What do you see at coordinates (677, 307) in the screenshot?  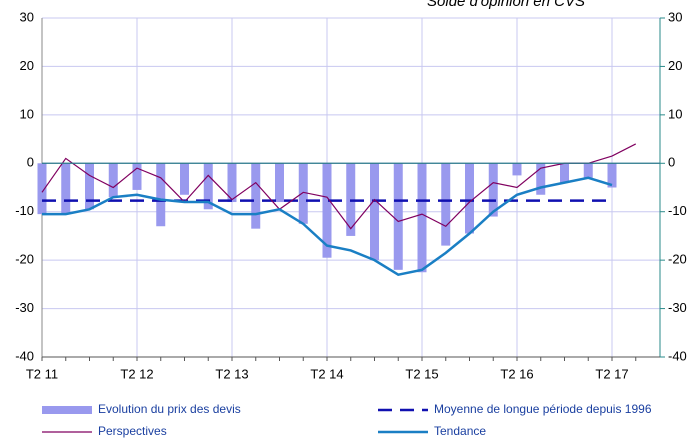 I see `y2-tick-label: -30` at bounding box center [677, 307].